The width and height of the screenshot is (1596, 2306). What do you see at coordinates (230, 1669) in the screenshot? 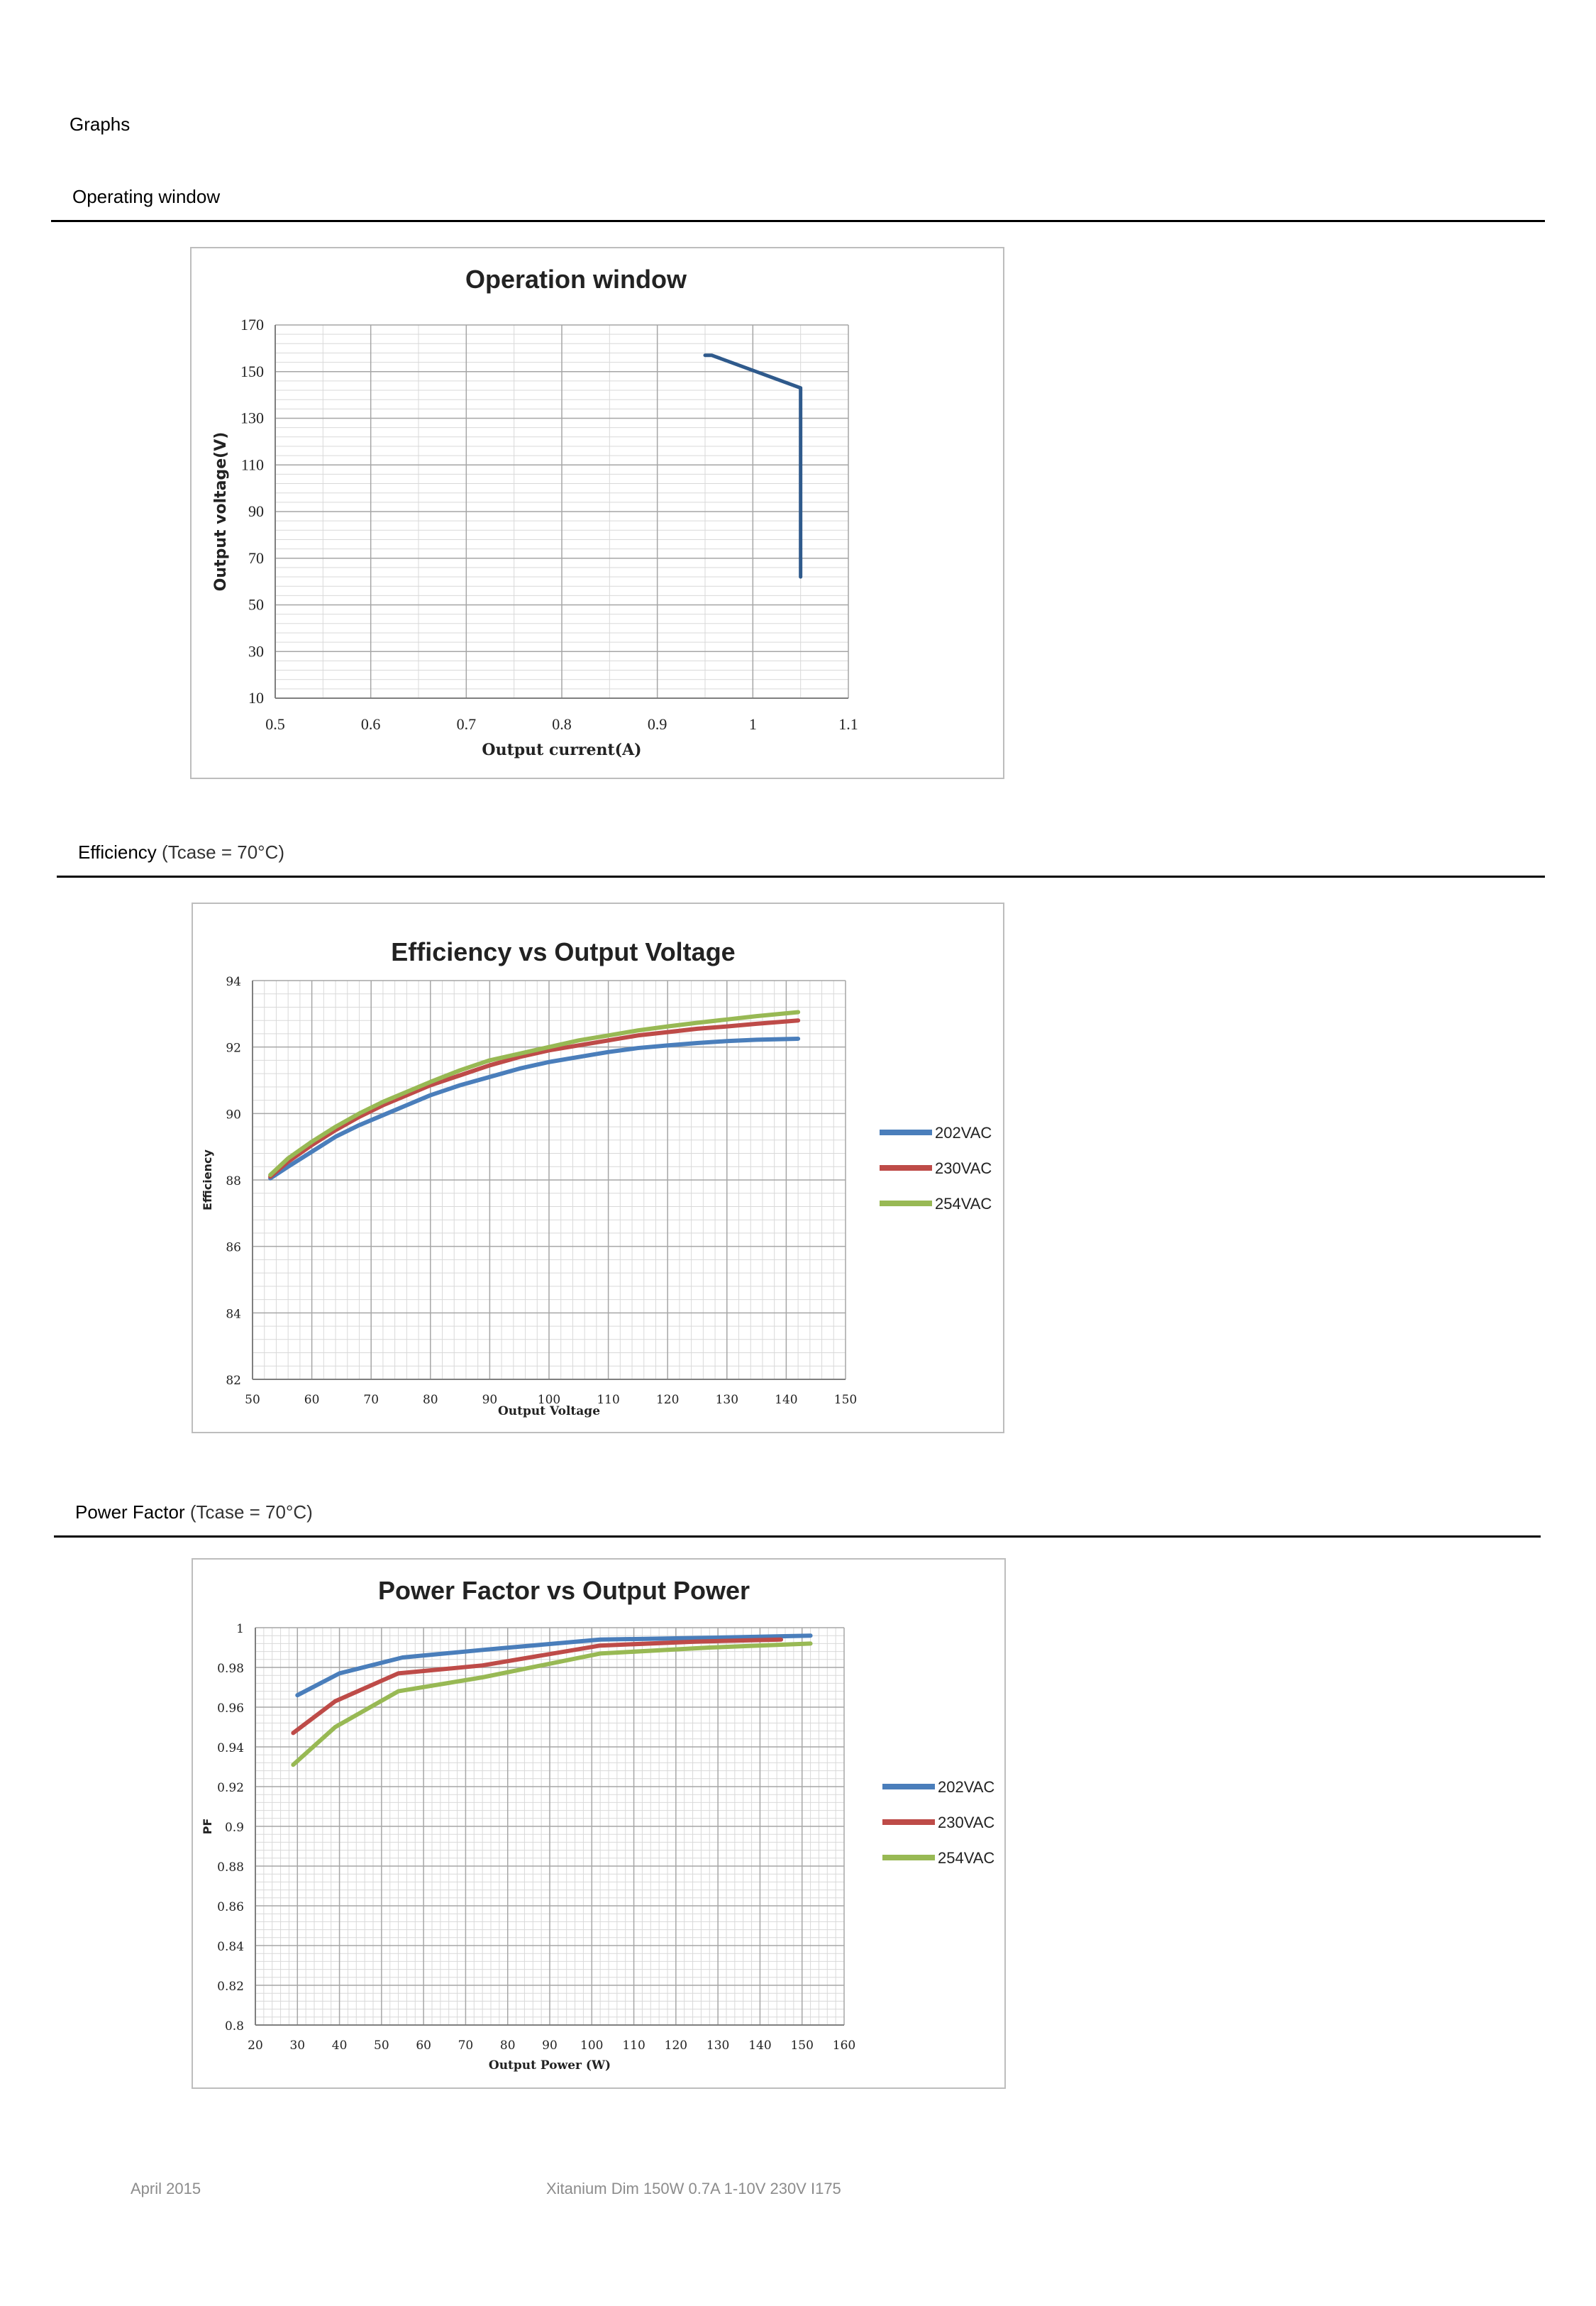
I see `y-tick-label: 0.98` at bounding box center [230, 1669].